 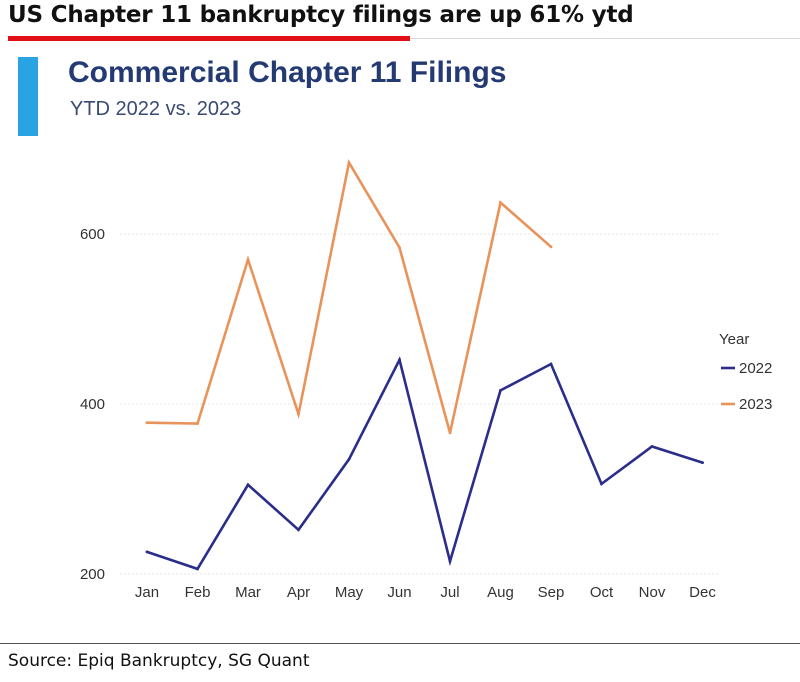 I want to click on chart-subtitle: YTD 2022 vs. 2023, so click(x=156, y=109).